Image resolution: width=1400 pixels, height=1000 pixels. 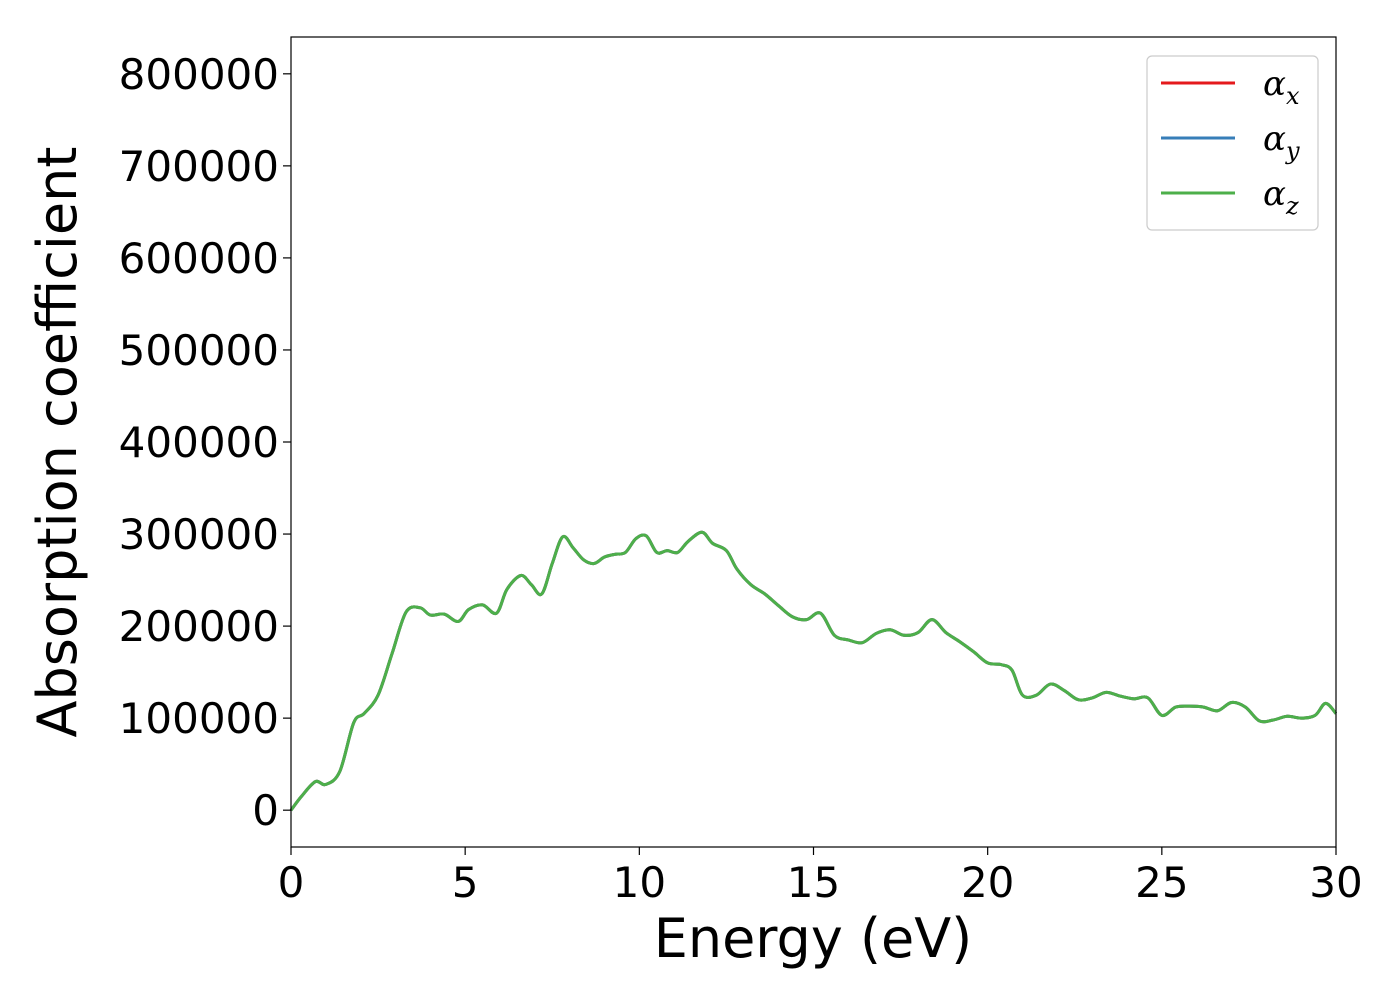 What do you see at coordinates (199, 74) in the screenshot?
I see `y-tick-label: 800000` at bounding box center [199, 74].